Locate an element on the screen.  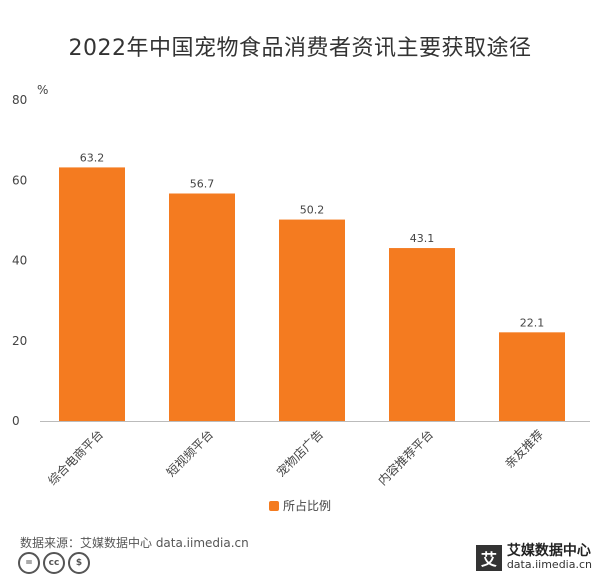
legend-swatch is located at coordinates (273, 506).